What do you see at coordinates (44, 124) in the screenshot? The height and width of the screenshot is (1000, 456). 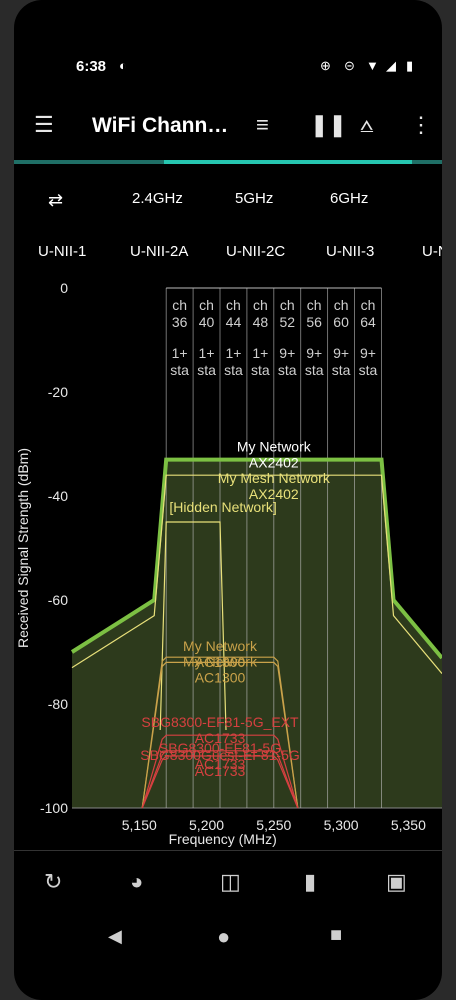 I see `menu-icon: ☰` at bounding box center [44, 124].